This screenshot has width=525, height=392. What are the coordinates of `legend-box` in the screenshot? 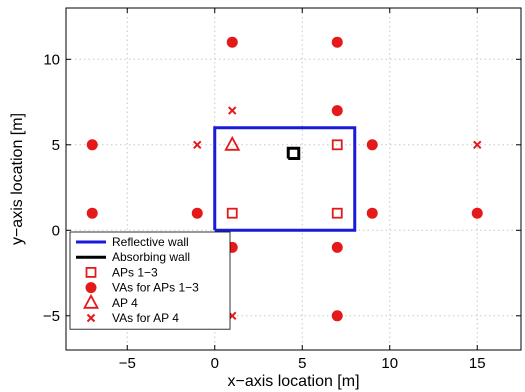 It's located at (150, 280).